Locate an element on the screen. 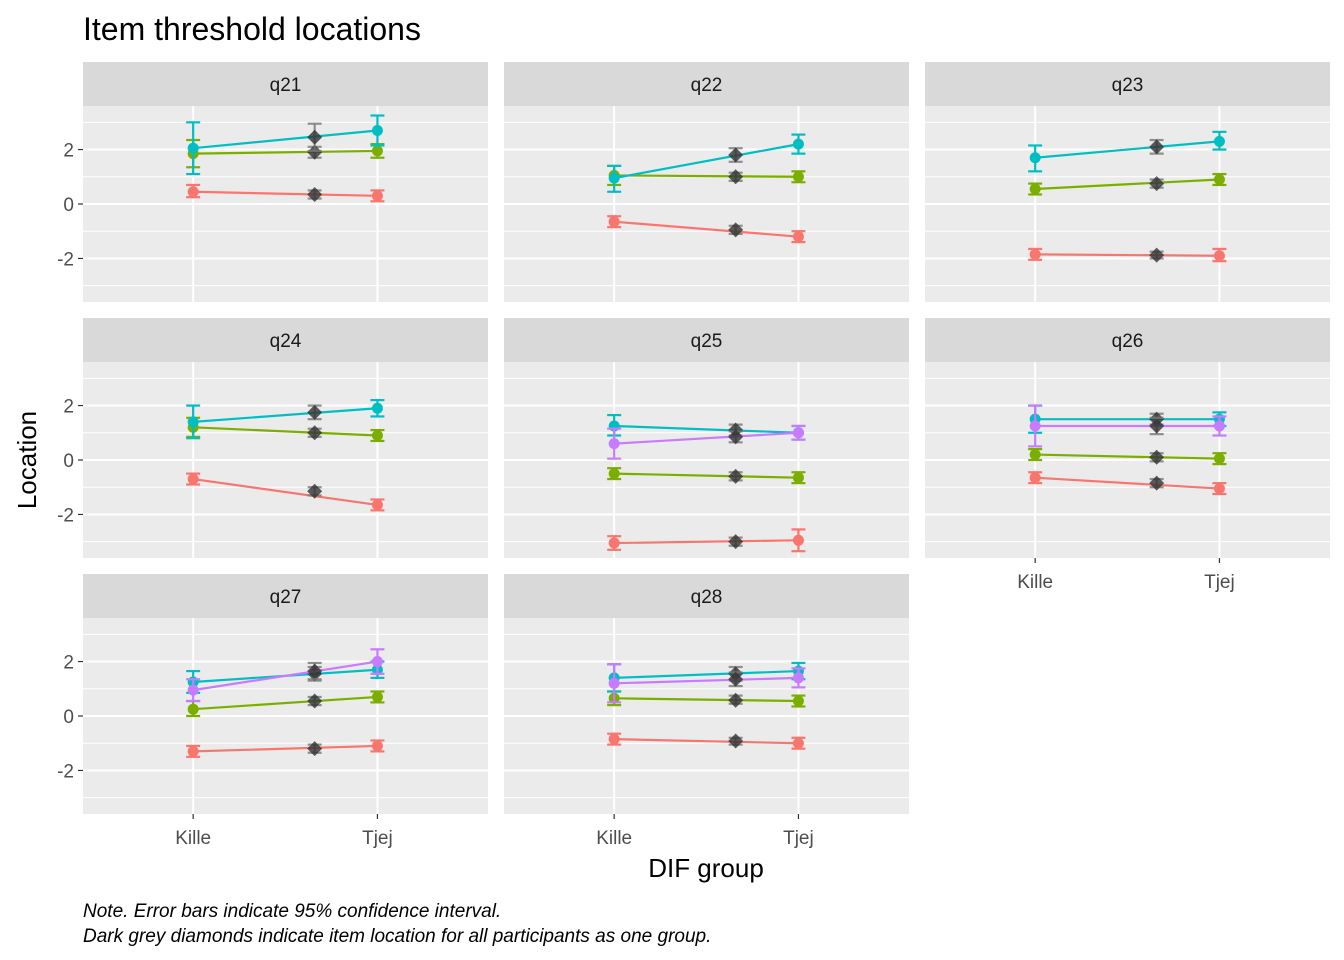 The width and height of the screenshot is (1344, 960). panel-q25: q25 is located at coordinates (706, 438).